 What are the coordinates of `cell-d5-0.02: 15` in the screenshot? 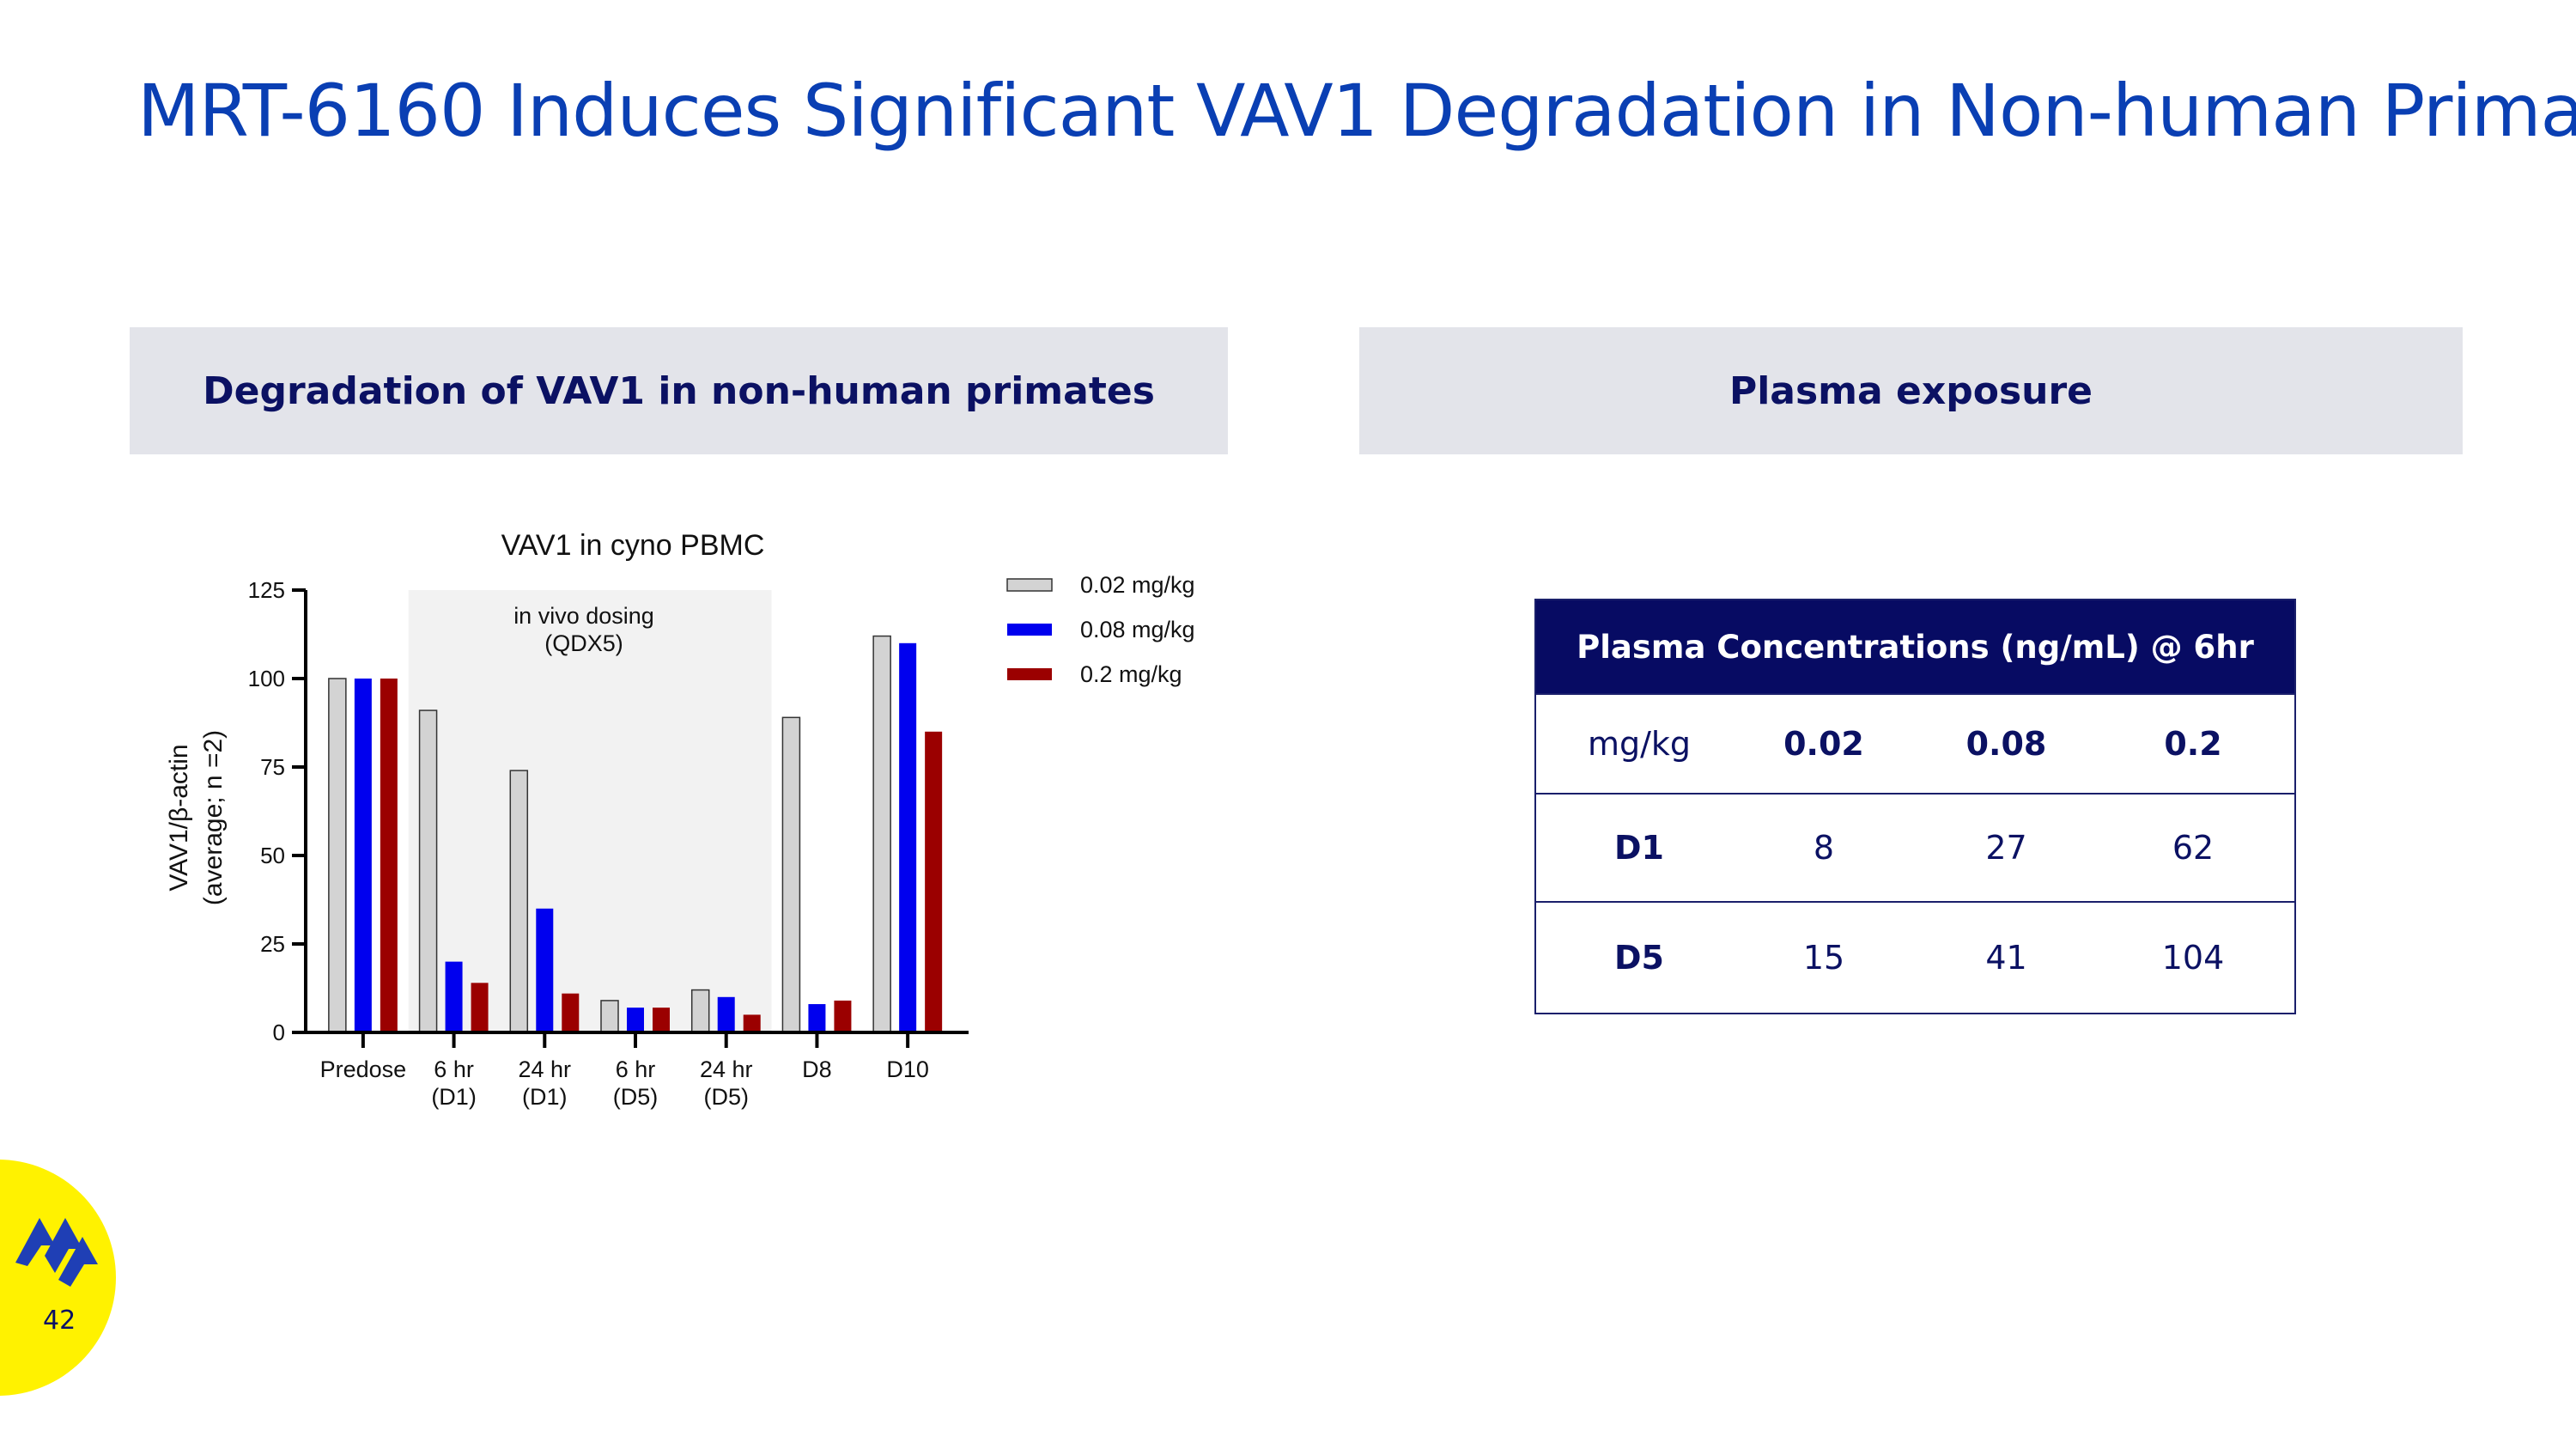 It's located at (1823, 958).